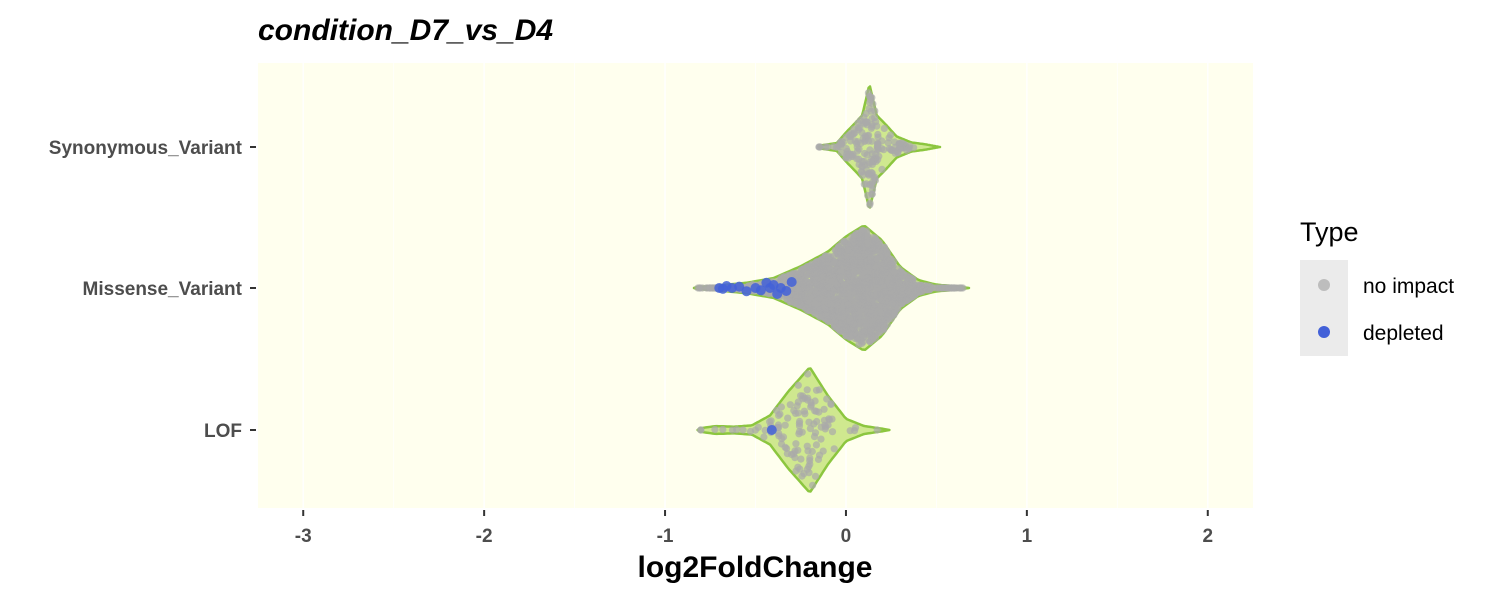 This screenshot has height=600, width=1500. I want to click on x-tick-label: 0, so click(846, 536).